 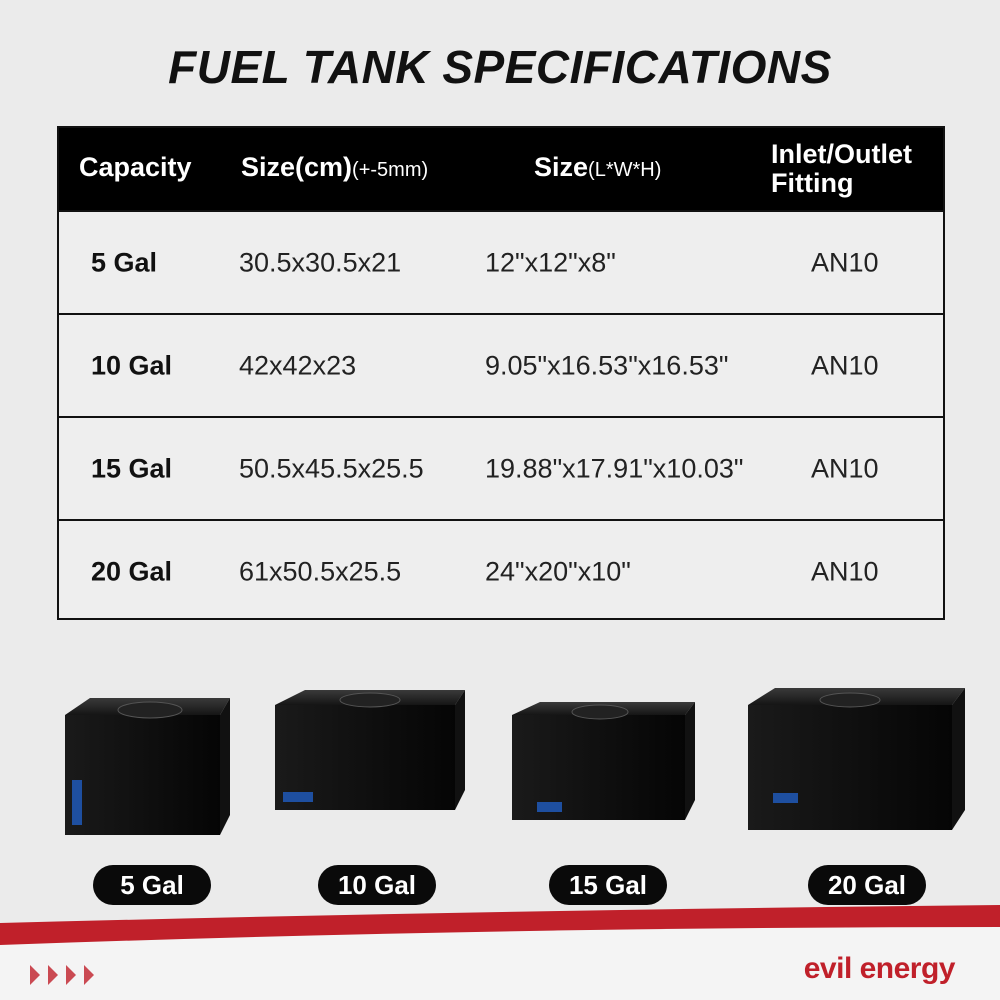 What do you see at coordinates (377, 885) in the screenshot?
I see `tank-label: 10 Gal` at bounding box center [377, 885].